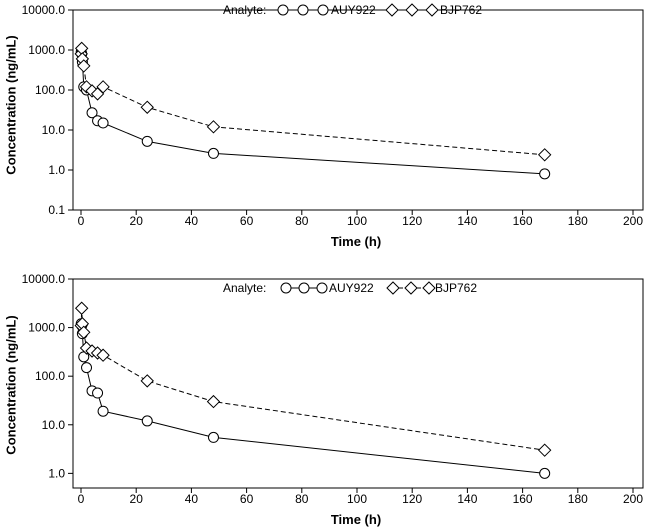  What do you see at coordinates (56, 210) in the screenshot?
I see `y-tick-label: 0.1` at bounding box center [56, 210].